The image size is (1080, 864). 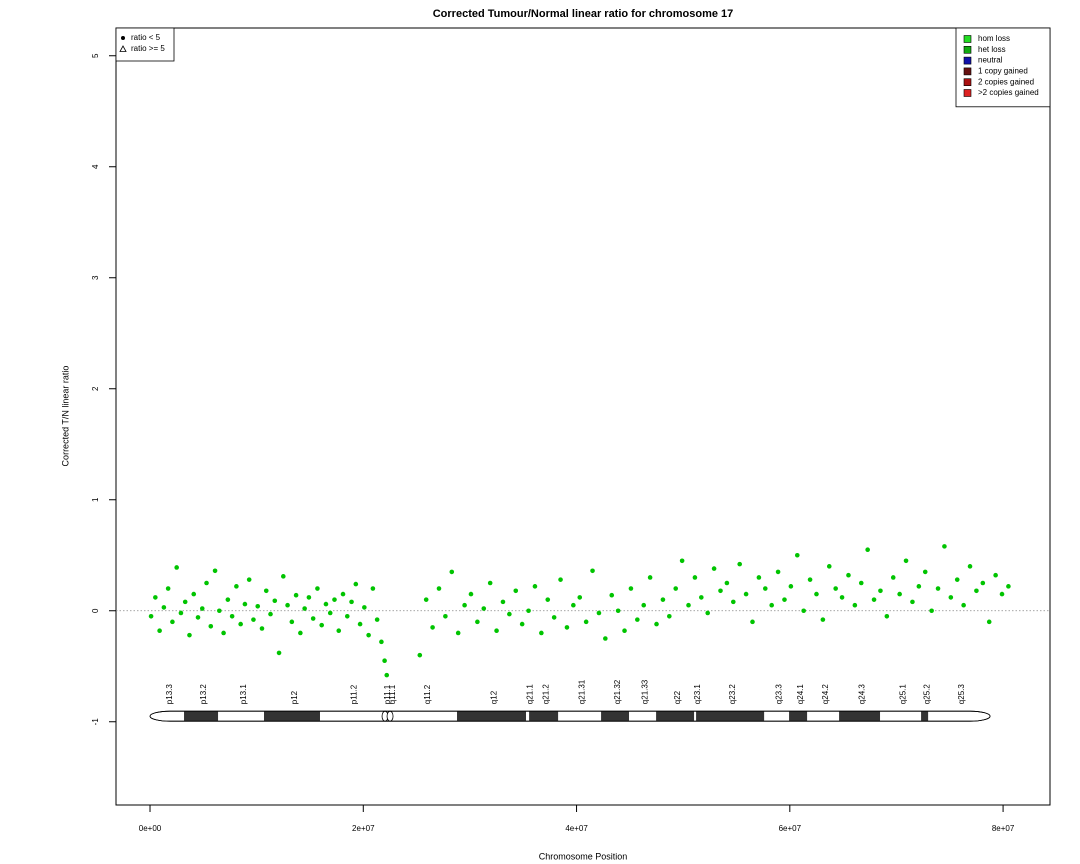 I want to click on band-label: q24.3, so click(x=862, y=694).